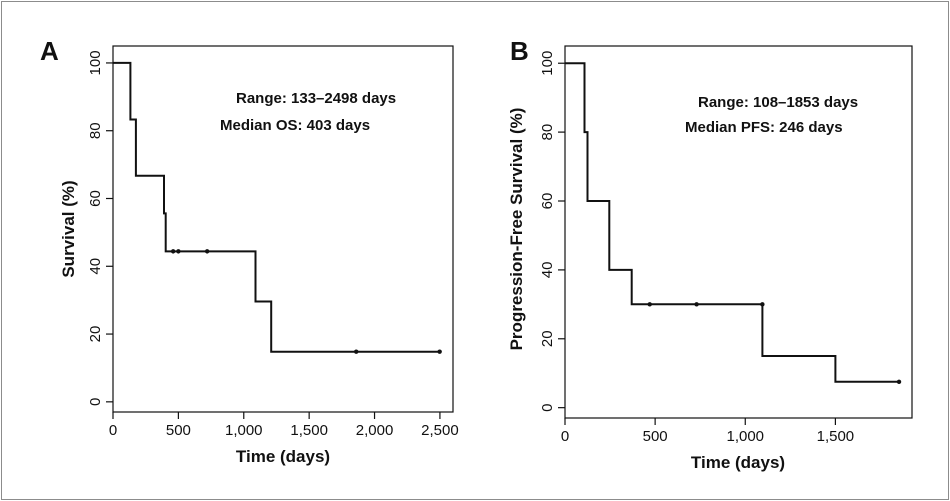  I want to click on panel-a-y-axis-label: Survival (%), so click(68, 228).